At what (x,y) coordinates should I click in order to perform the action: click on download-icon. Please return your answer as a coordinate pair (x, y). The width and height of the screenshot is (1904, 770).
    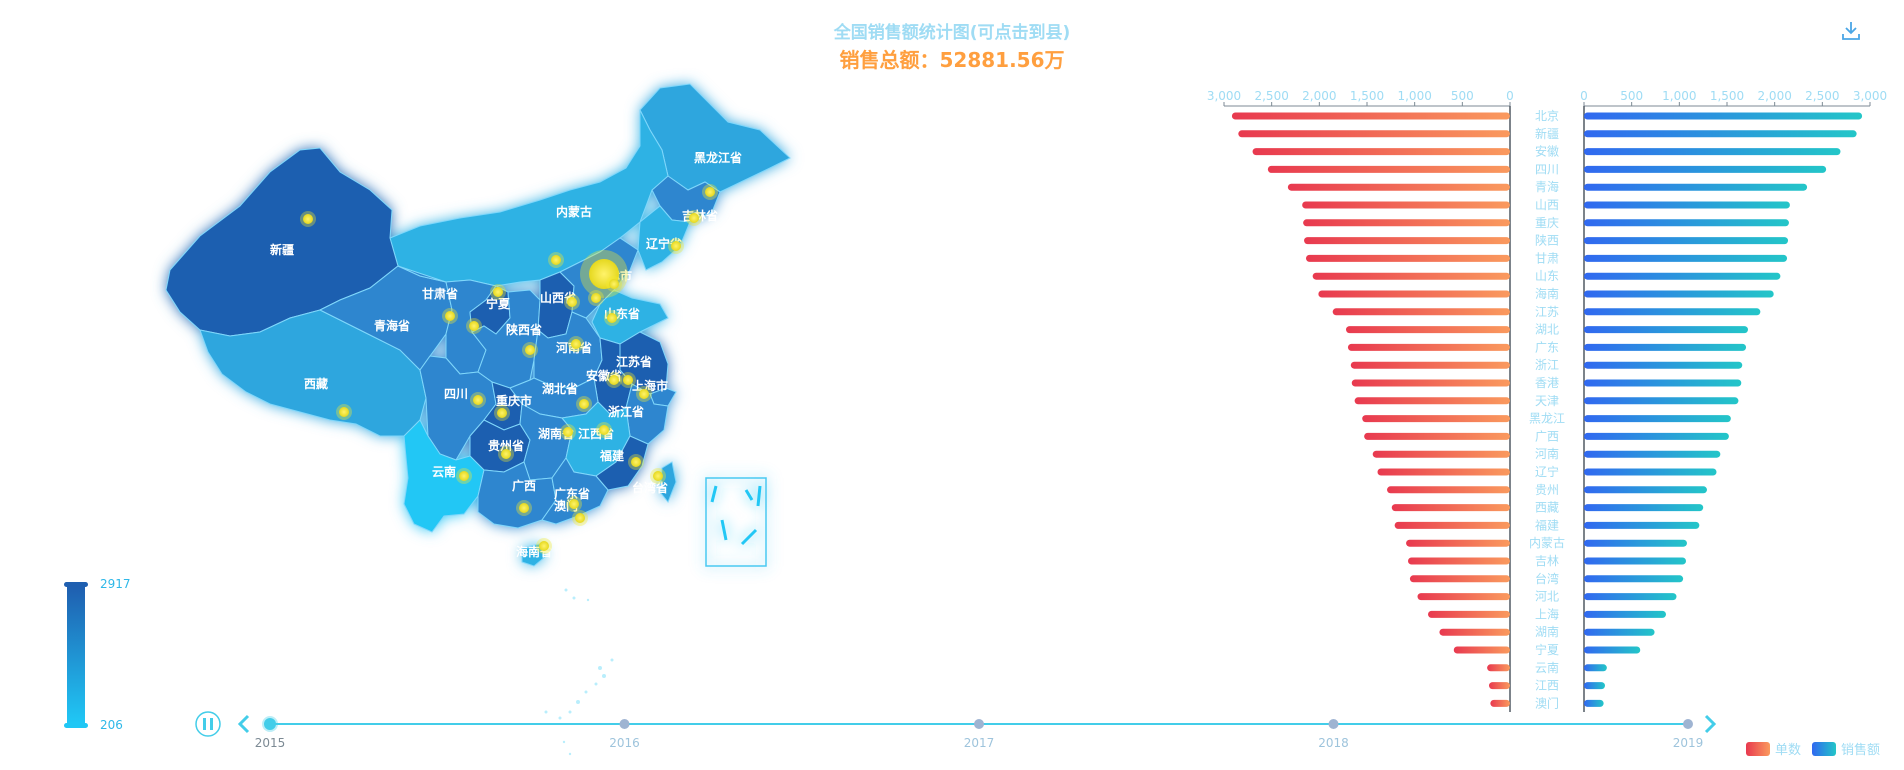
    Looking at the image, I should click on (1851, 31).